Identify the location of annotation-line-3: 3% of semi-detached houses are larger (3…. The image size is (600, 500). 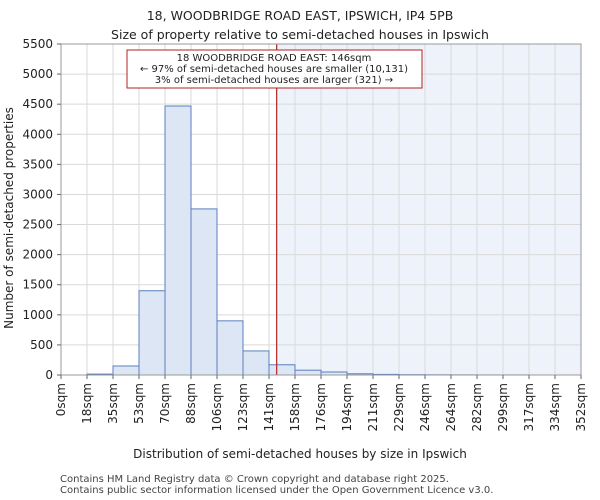
(274, 80).